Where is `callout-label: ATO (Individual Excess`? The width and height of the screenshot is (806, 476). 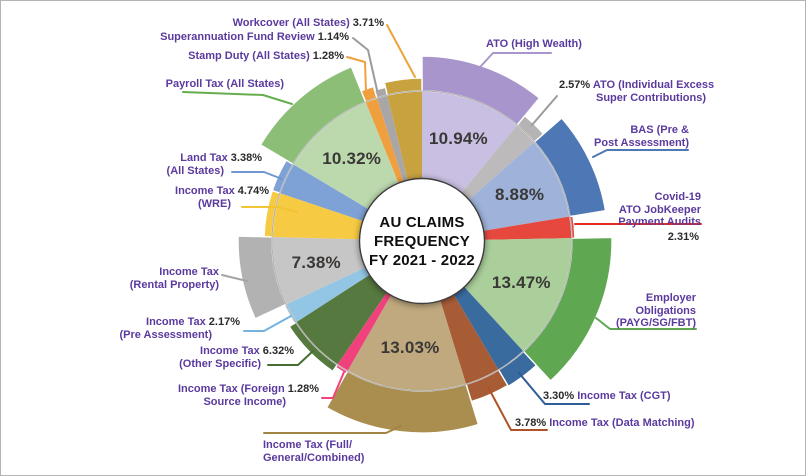
callout-label: ATO (Individual Excess is located at coordinates (653, 85).